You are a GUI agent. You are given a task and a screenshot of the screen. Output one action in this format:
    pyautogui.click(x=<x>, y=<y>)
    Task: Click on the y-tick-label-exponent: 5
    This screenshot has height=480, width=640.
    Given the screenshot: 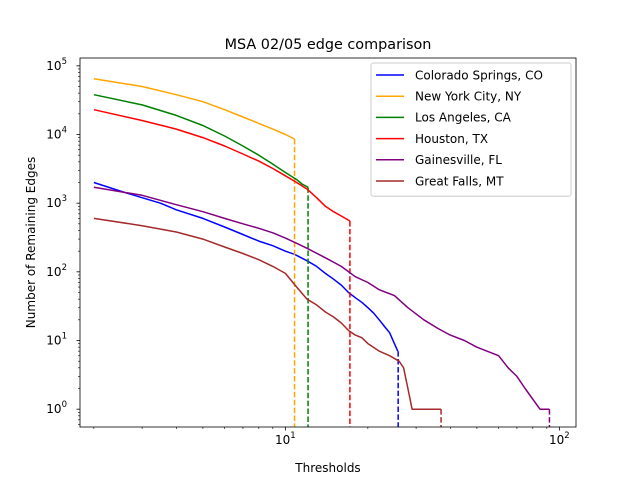 What is the action you would take?
    pyautogui.click(x=64, y=62)
    